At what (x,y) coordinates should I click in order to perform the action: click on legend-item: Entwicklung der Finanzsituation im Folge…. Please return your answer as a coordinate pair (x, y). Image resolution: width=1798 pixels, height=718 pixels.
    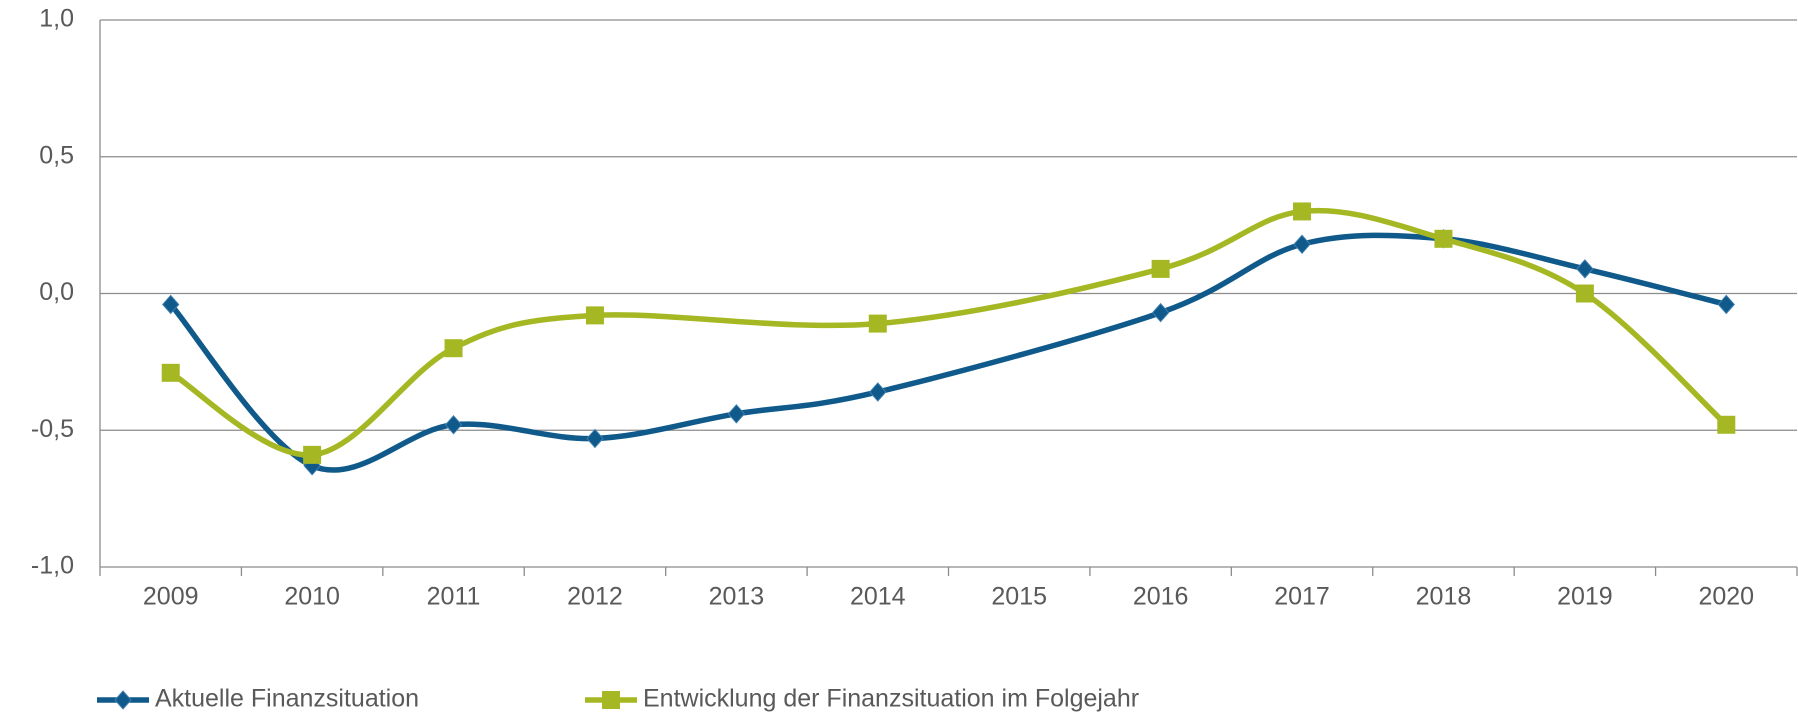
    Looking at the image, I should click on (862, 699).